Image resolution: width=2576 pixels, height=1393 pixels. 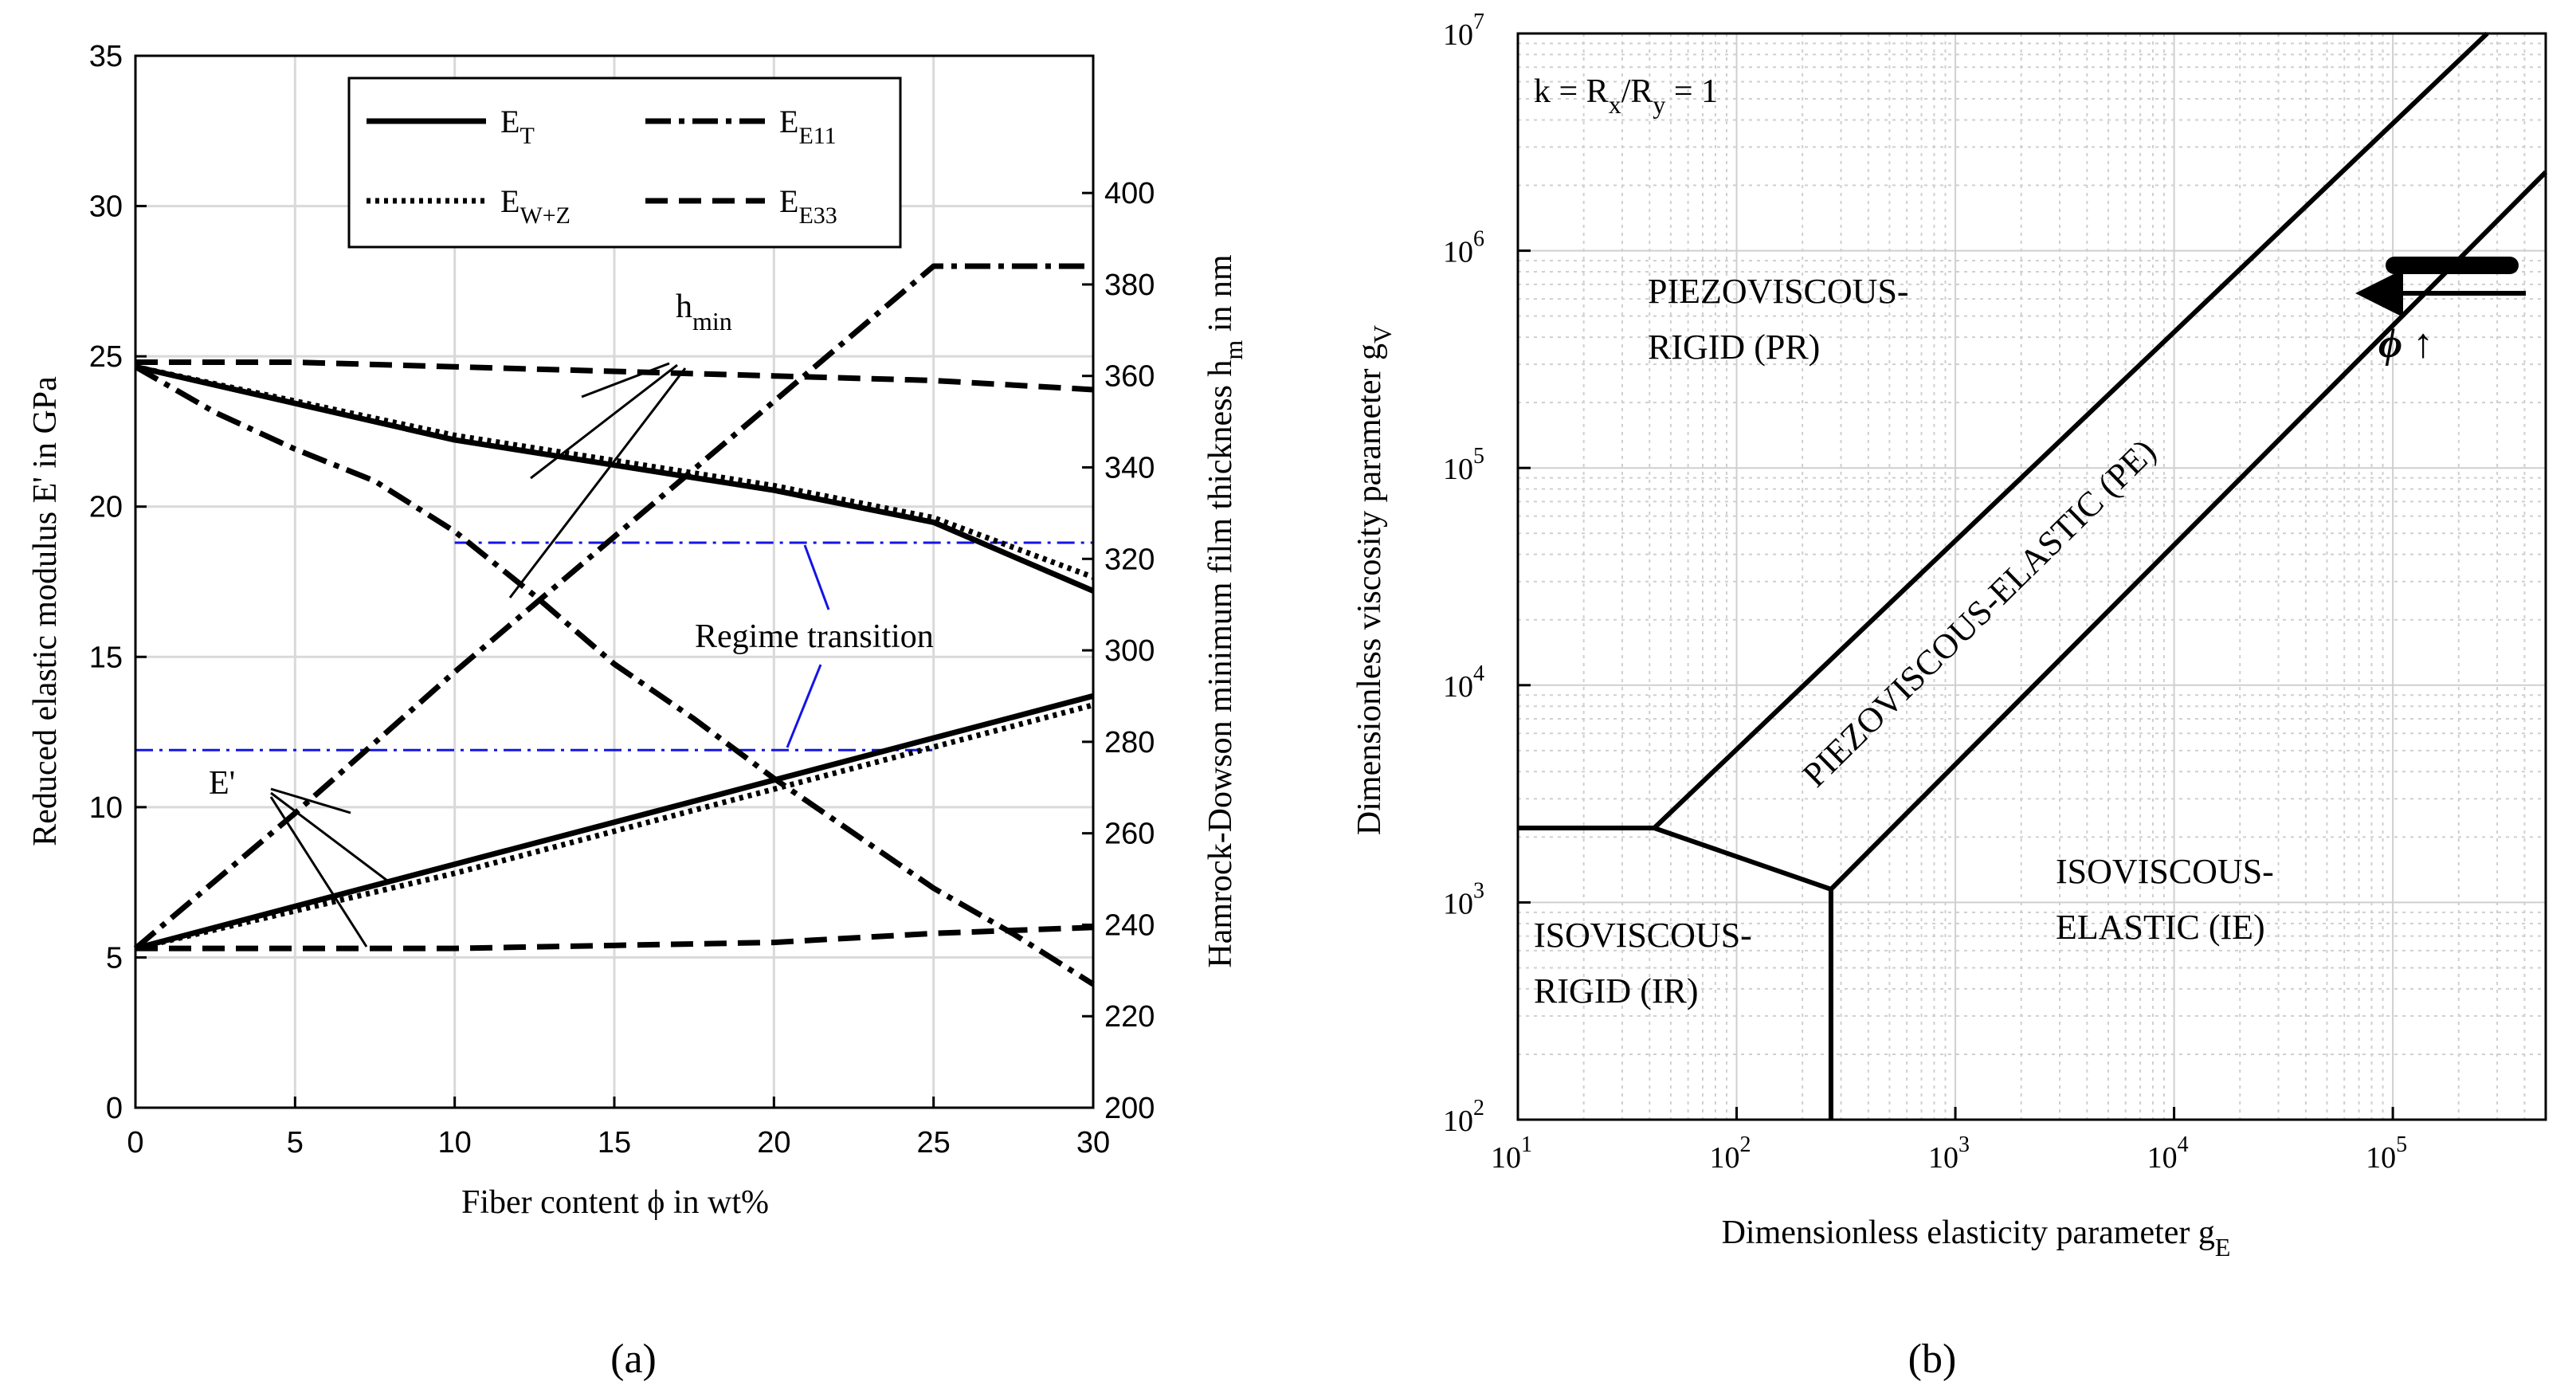 I want to click on y-right-tick-label: 220, so click(x=1129, y=1017).